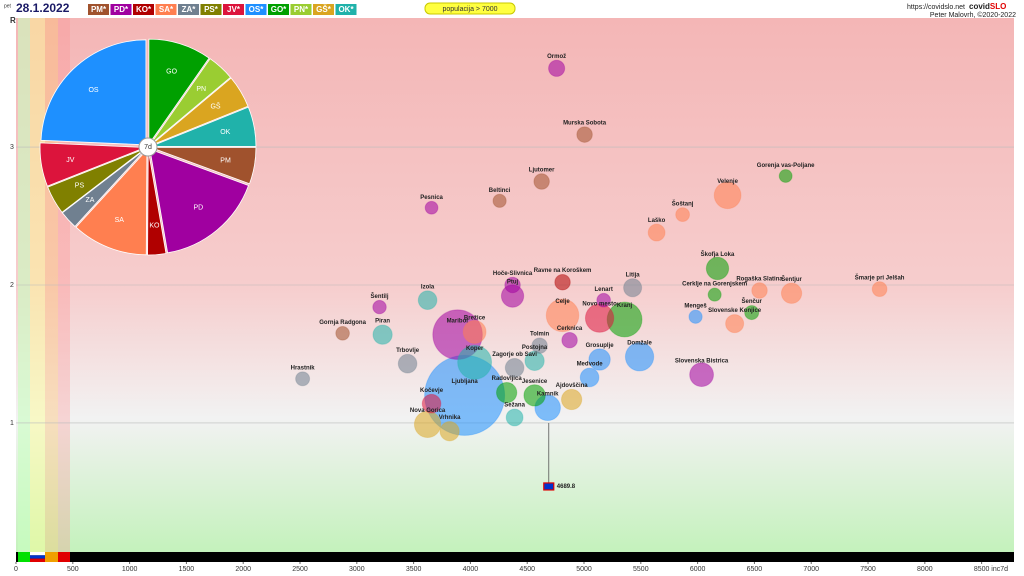 The height and width of the screenshot is (576, 1024). What do you see at coordinates (535, 348) in the screenshot?
I see `point-label: Postojna` at bounding box center [535, 348].